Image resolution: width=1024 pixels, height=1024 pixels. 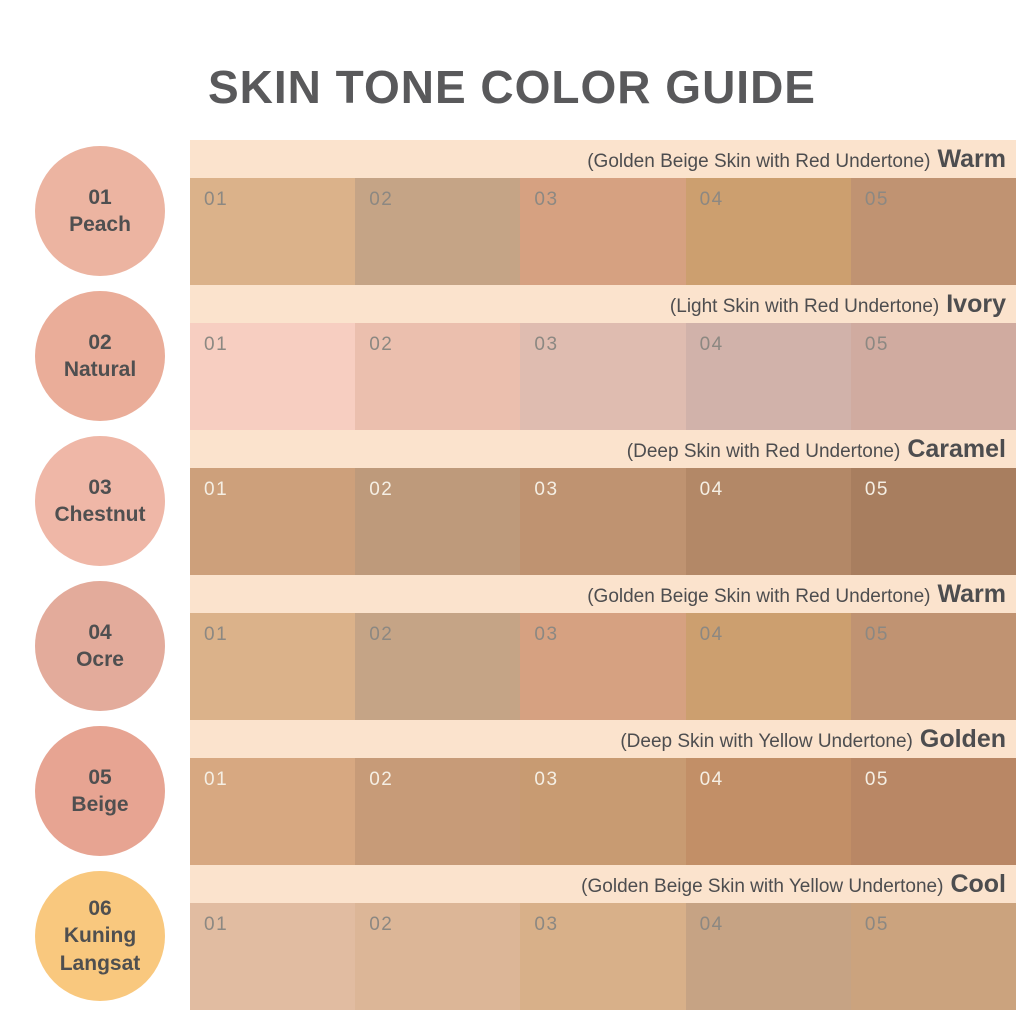 What do you see at coordinates (804, 306) in the screenshot?
I see `tone-row-descriptor: (Light Skin with Red Undertone)` at bounding box center [804, 306].